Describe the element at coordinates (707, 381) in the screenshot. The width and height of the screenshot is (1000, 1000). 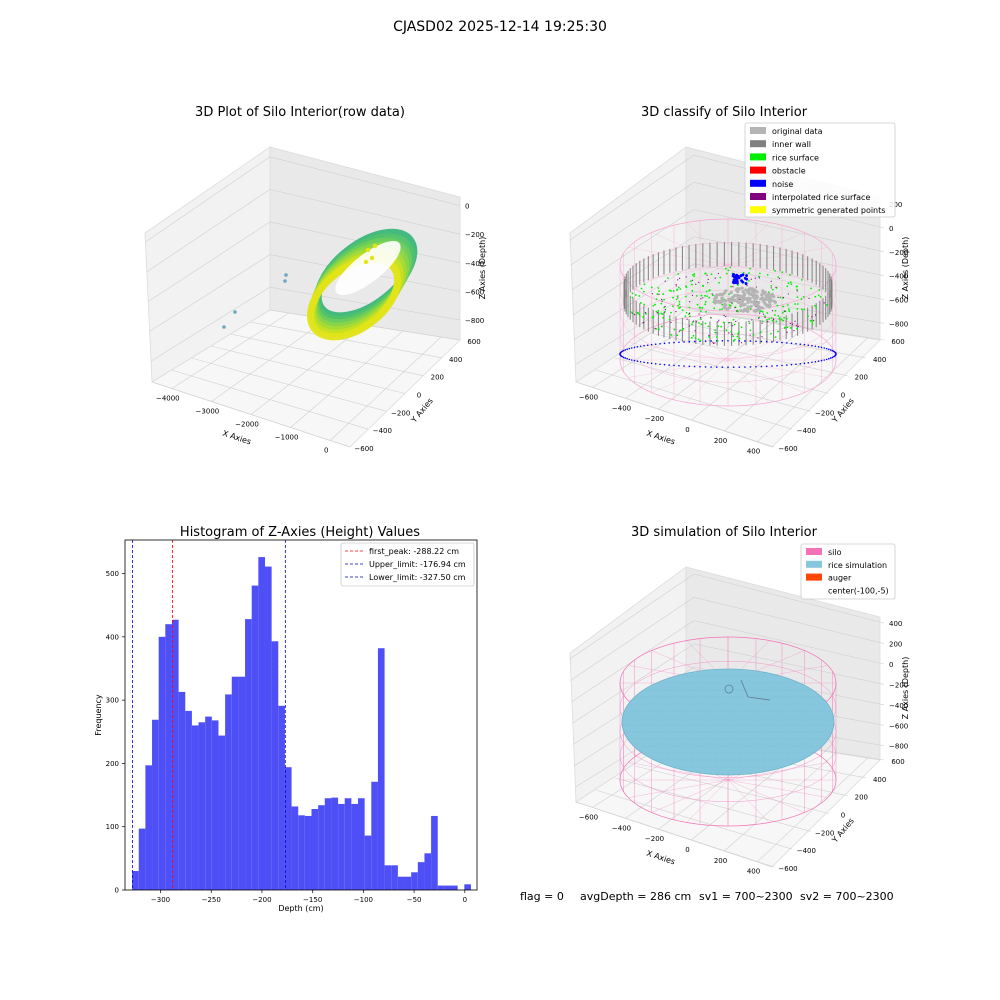
I see `classify-silo-bottom-spoke` at that location.